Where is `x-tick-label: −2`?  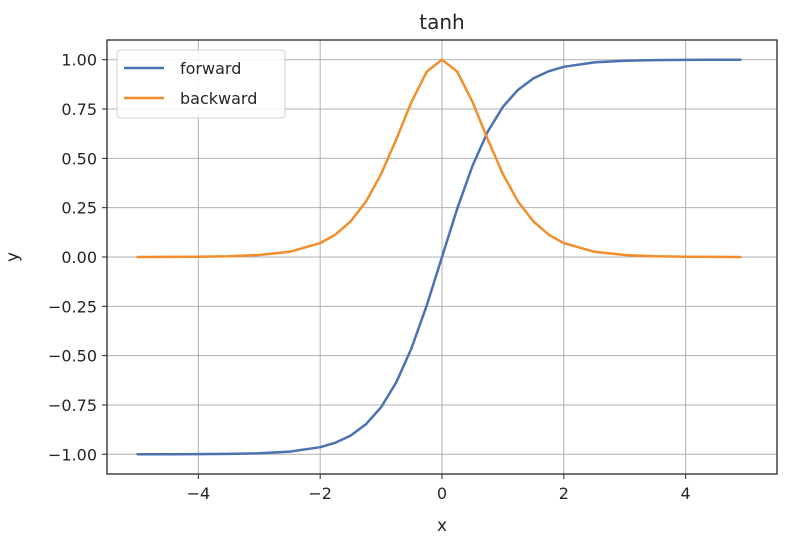 x-tick-label: −2 is located at coordinates (320, 493).